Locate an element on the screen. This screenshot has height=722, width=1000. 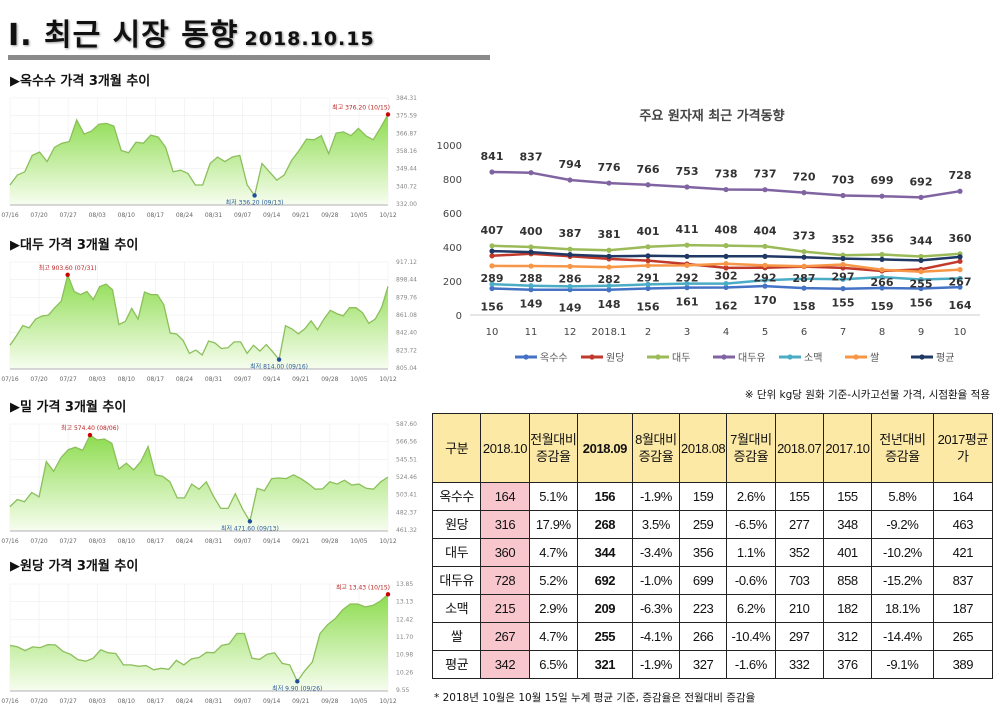
table-cell: 858 is located at coordinates (847, 580).